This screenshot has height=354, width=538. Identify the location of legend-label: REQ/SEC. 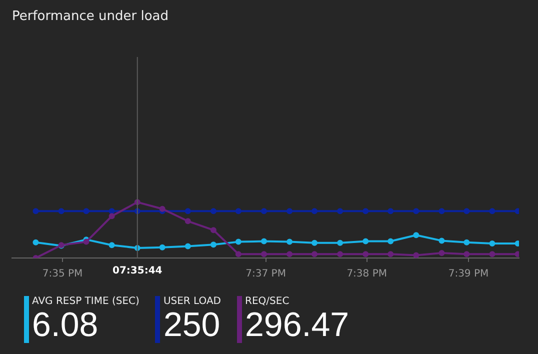
(267, 301).